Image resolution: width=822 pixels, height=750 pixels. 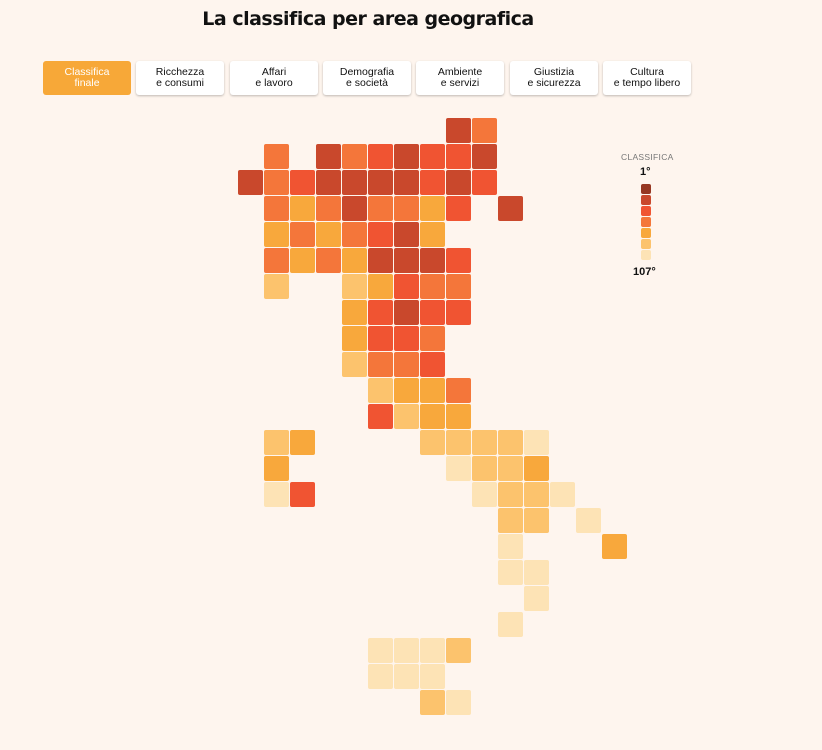 I want to click on tab-cultura-e-tempo-libero: Cultura e tempo libero, so click(x=647, y=78).